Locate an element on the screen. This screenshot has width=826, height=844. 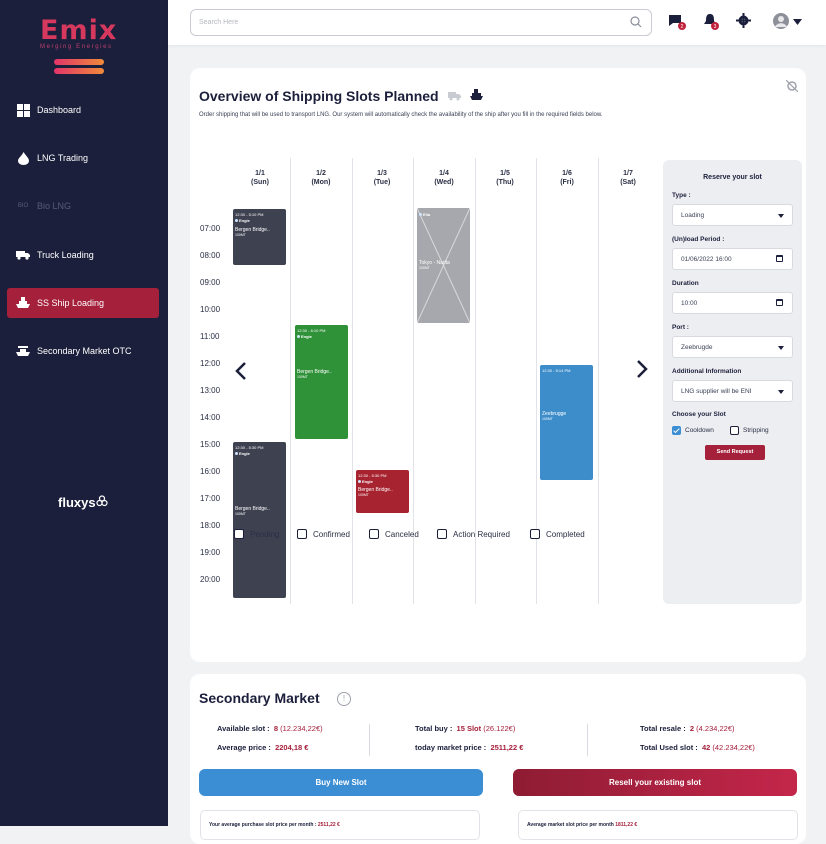
info-select: LNG supplier will be ENI is located at coordinates (732, 391).